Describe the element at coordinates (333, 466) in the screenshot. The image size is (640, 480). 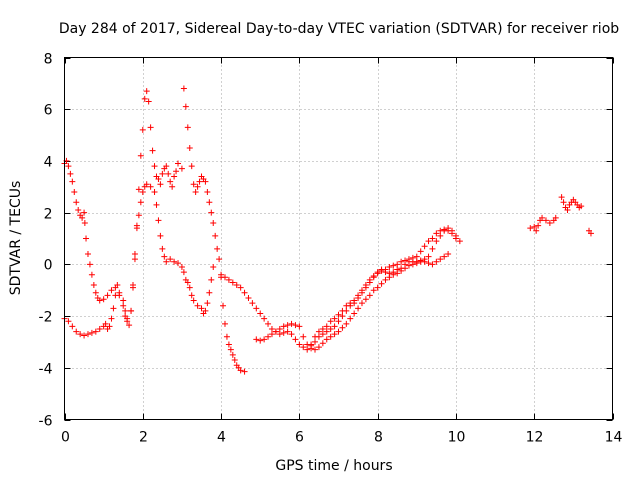
I see `x-axis-label: GPS time / hours` at that location.